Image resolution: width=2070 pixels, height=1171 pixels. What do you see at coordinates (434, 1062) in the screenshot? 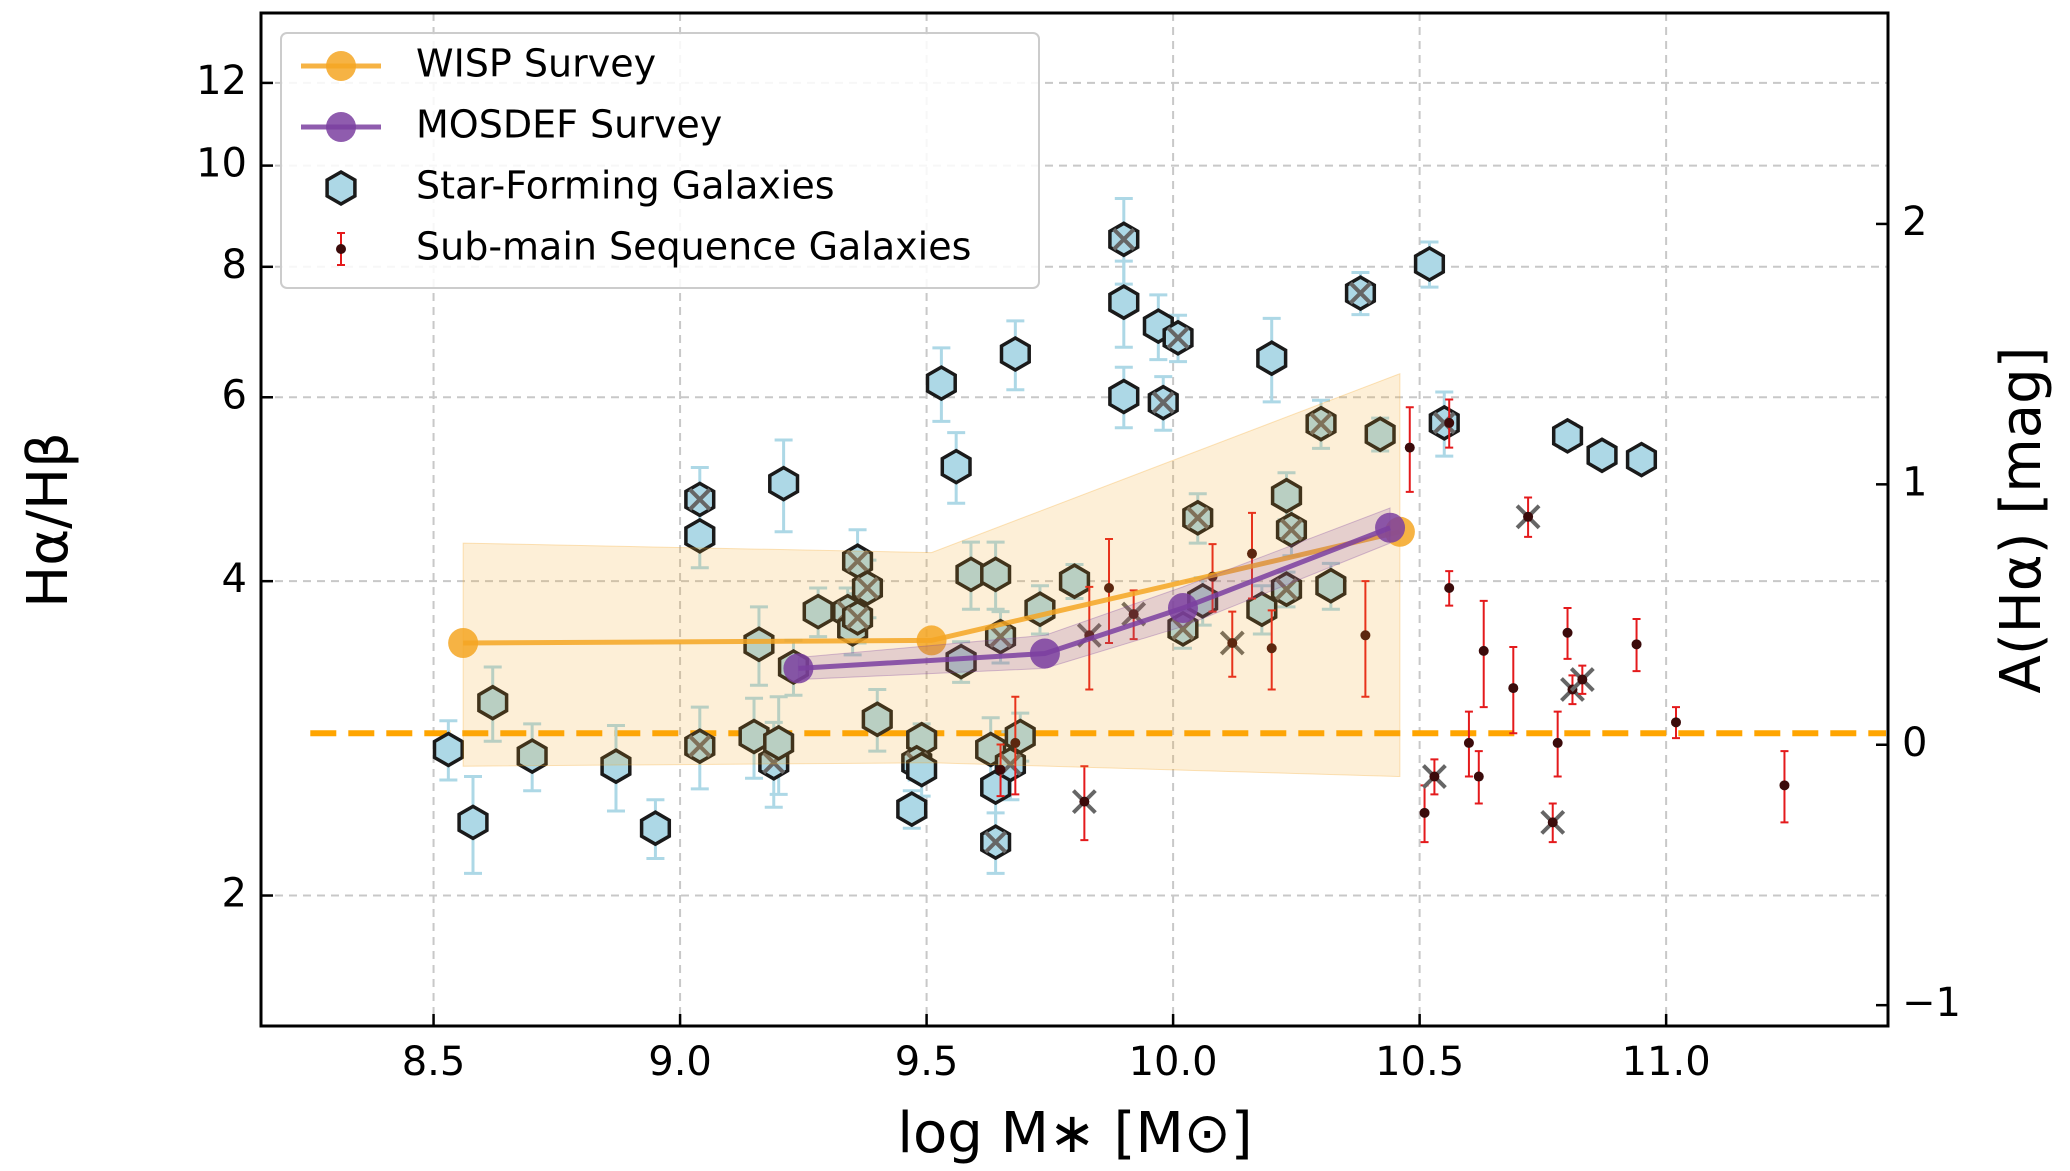
I see `x-tick-label: 8.5` at bounding box center [434, 1062].